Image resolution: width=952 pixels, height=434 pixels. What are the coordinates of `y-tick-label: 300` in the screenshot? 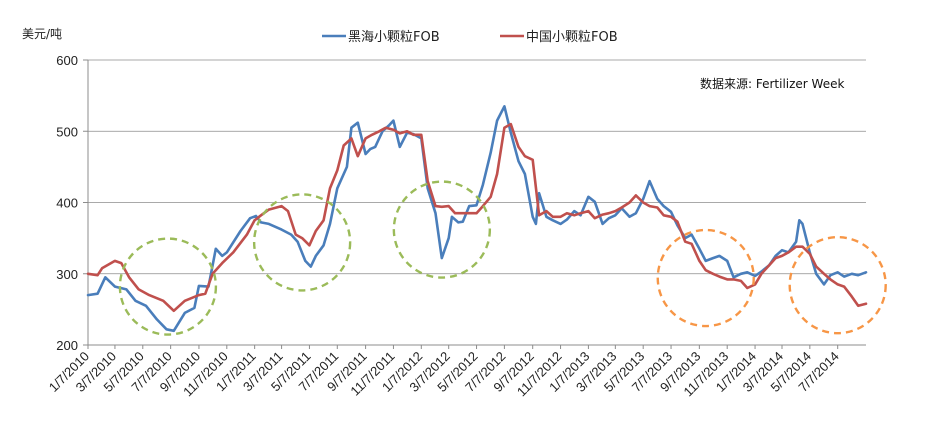 It's located at (67, 274).